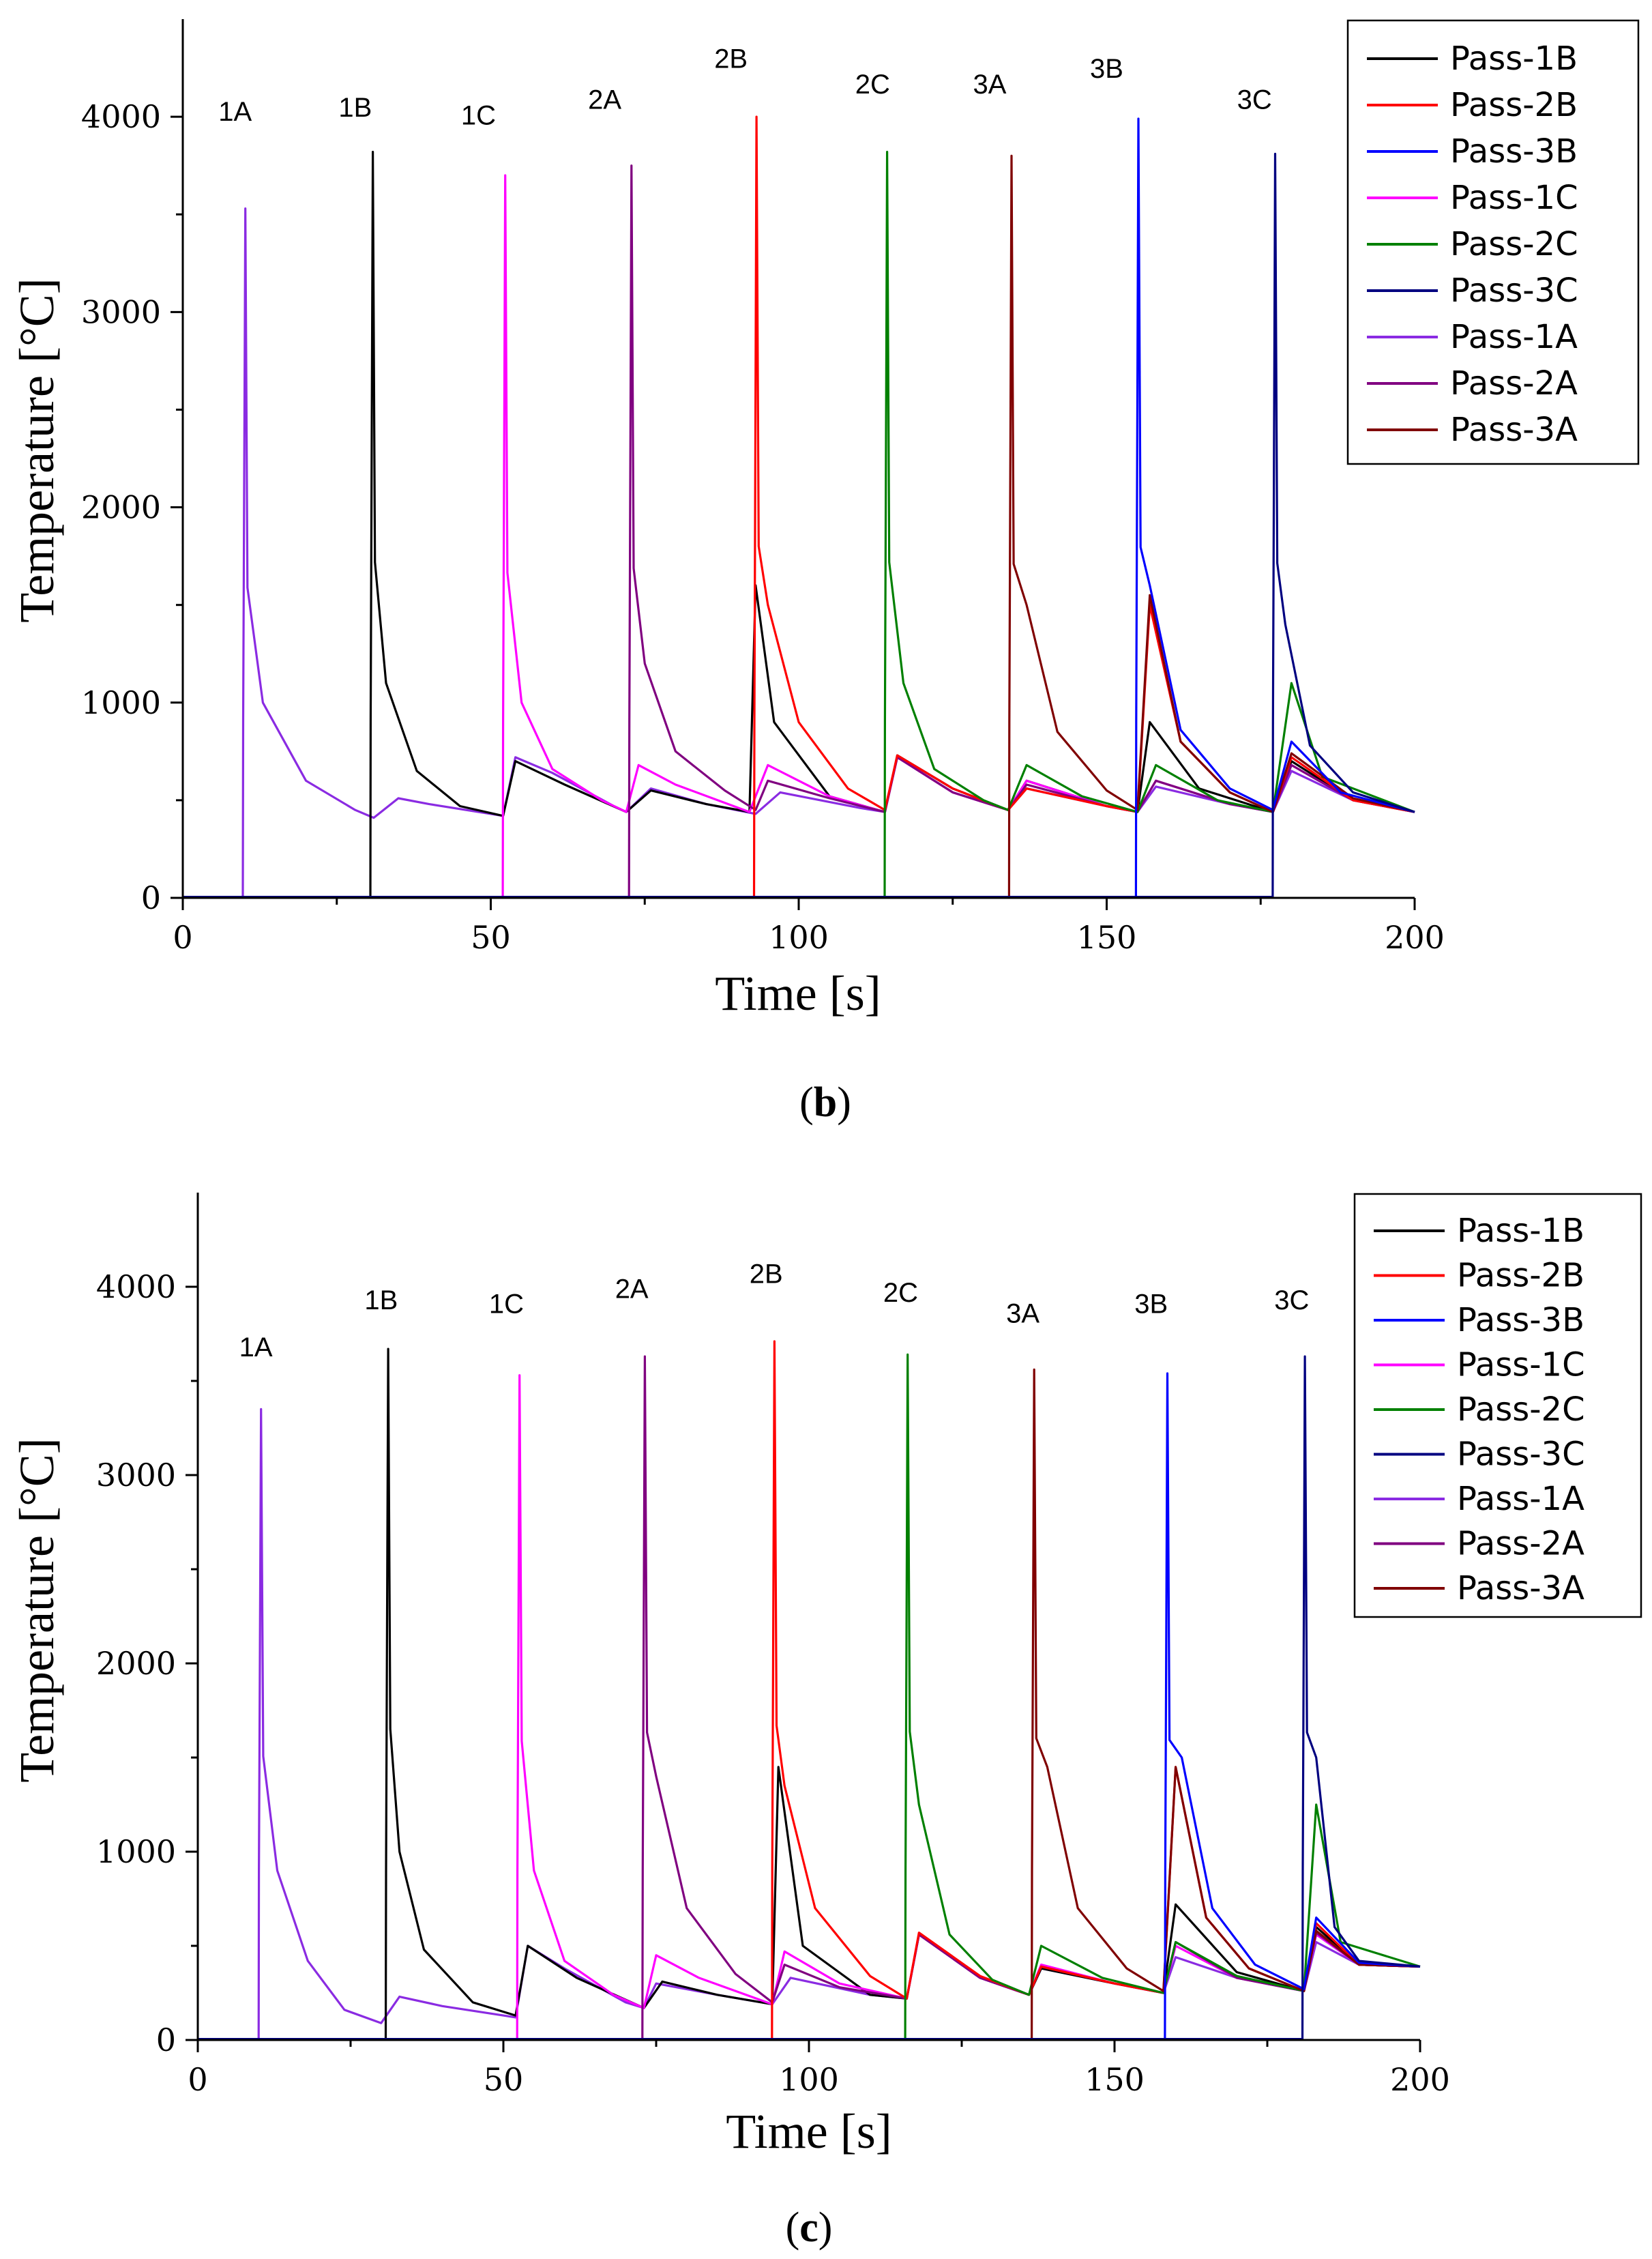  Describe the element at coordinates (798, 993) in the screenshot. I see `x-axis-title-b: Time [s]` at that location.